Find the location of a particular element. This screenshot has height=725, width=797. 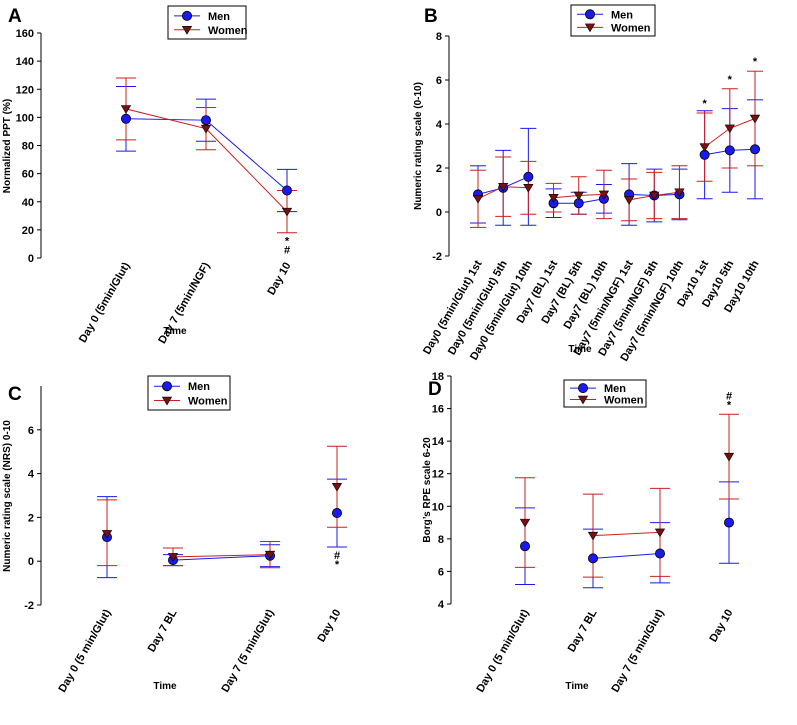

legend: Men Women is located at coordinates (189, 393).